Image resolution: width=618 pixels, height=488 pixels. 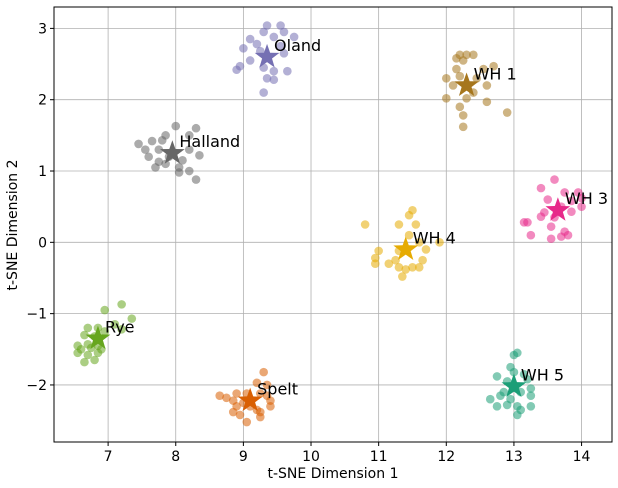 What do you see at coordinates (347, 453) in the screenshot?
I see `x-axis-ticks: 7 8 9 10 11 12 13 14` at bounding box center [347, 453].